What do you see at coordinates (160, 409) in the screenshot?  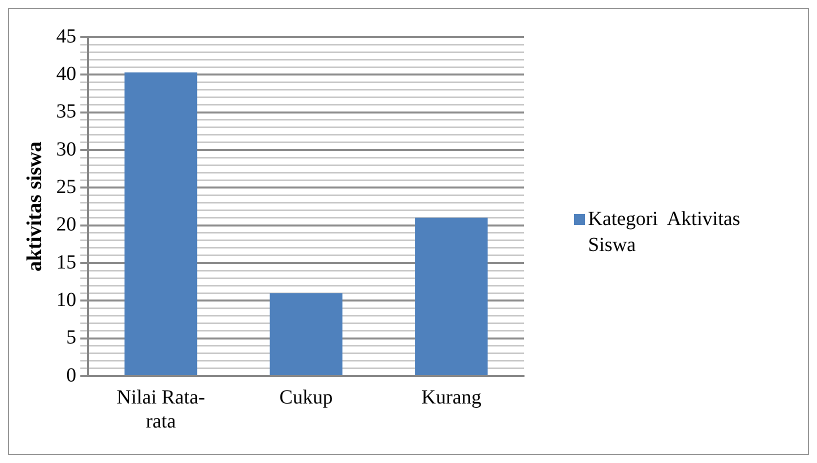 I see `x-tick-label: Nilai Rata-rata` at bounding box center [160, 409].